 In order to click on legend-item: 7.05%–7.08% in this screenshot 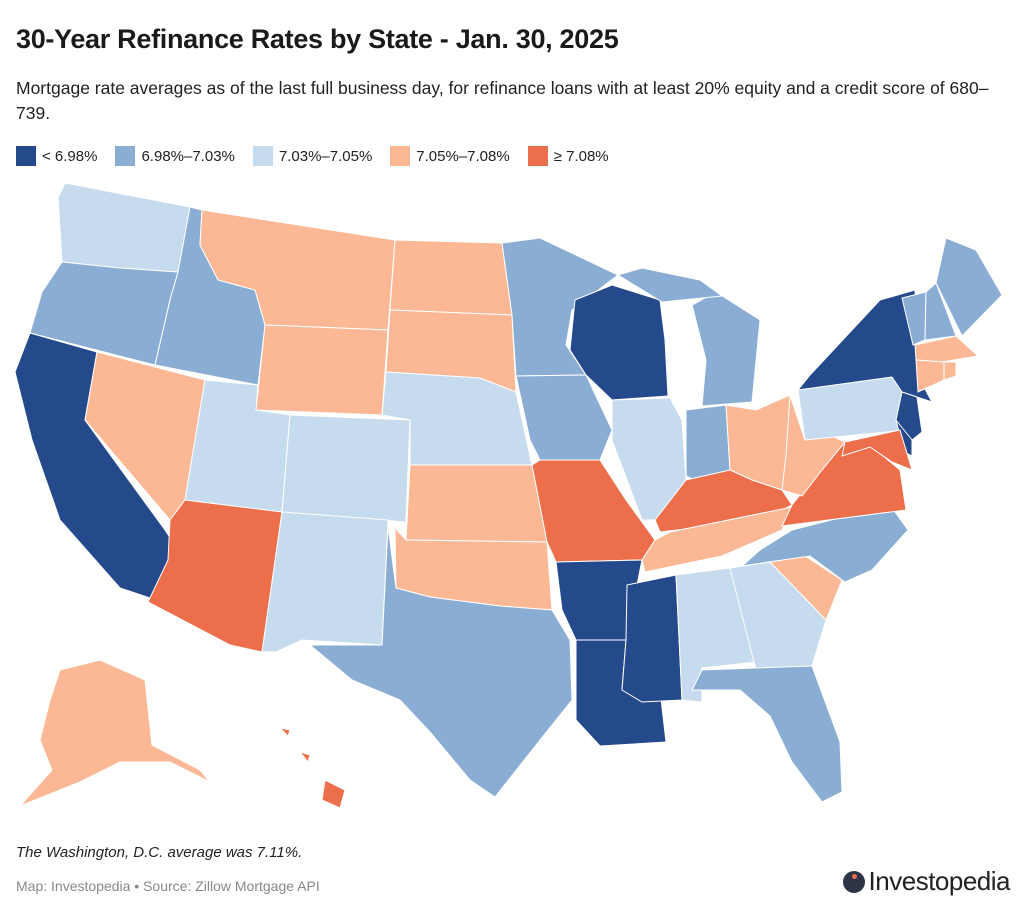, I will do `click(450, 156)`.